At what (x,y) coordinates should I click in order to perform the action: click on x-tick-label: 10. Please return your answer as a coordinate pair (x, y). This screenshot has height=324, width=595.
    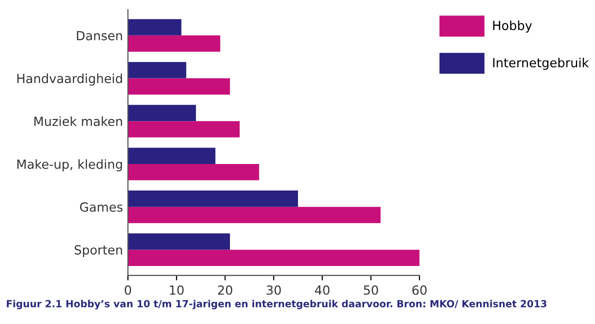
    Looking at the image, I should click on (177, 290).